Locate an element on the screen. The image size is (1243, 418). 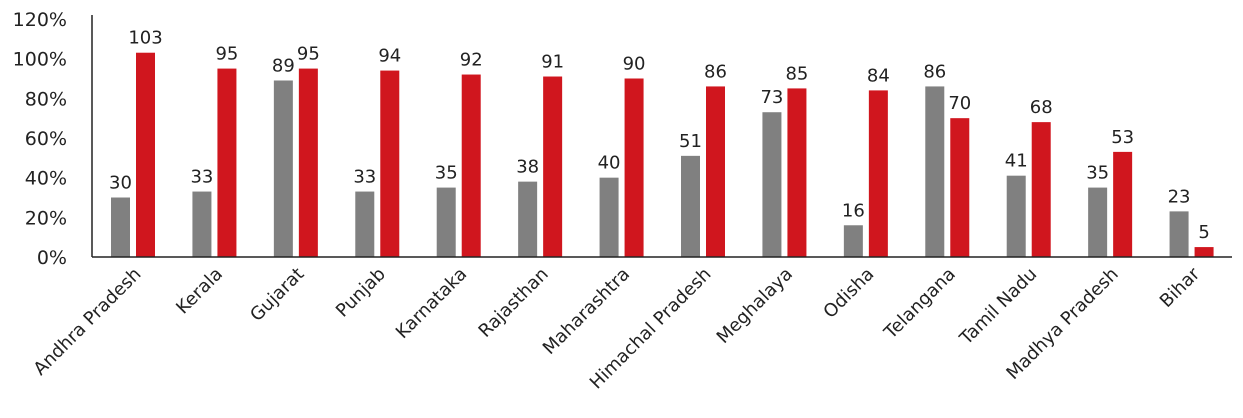
y-tick-label: 40% is located at coordinates (46, 179).